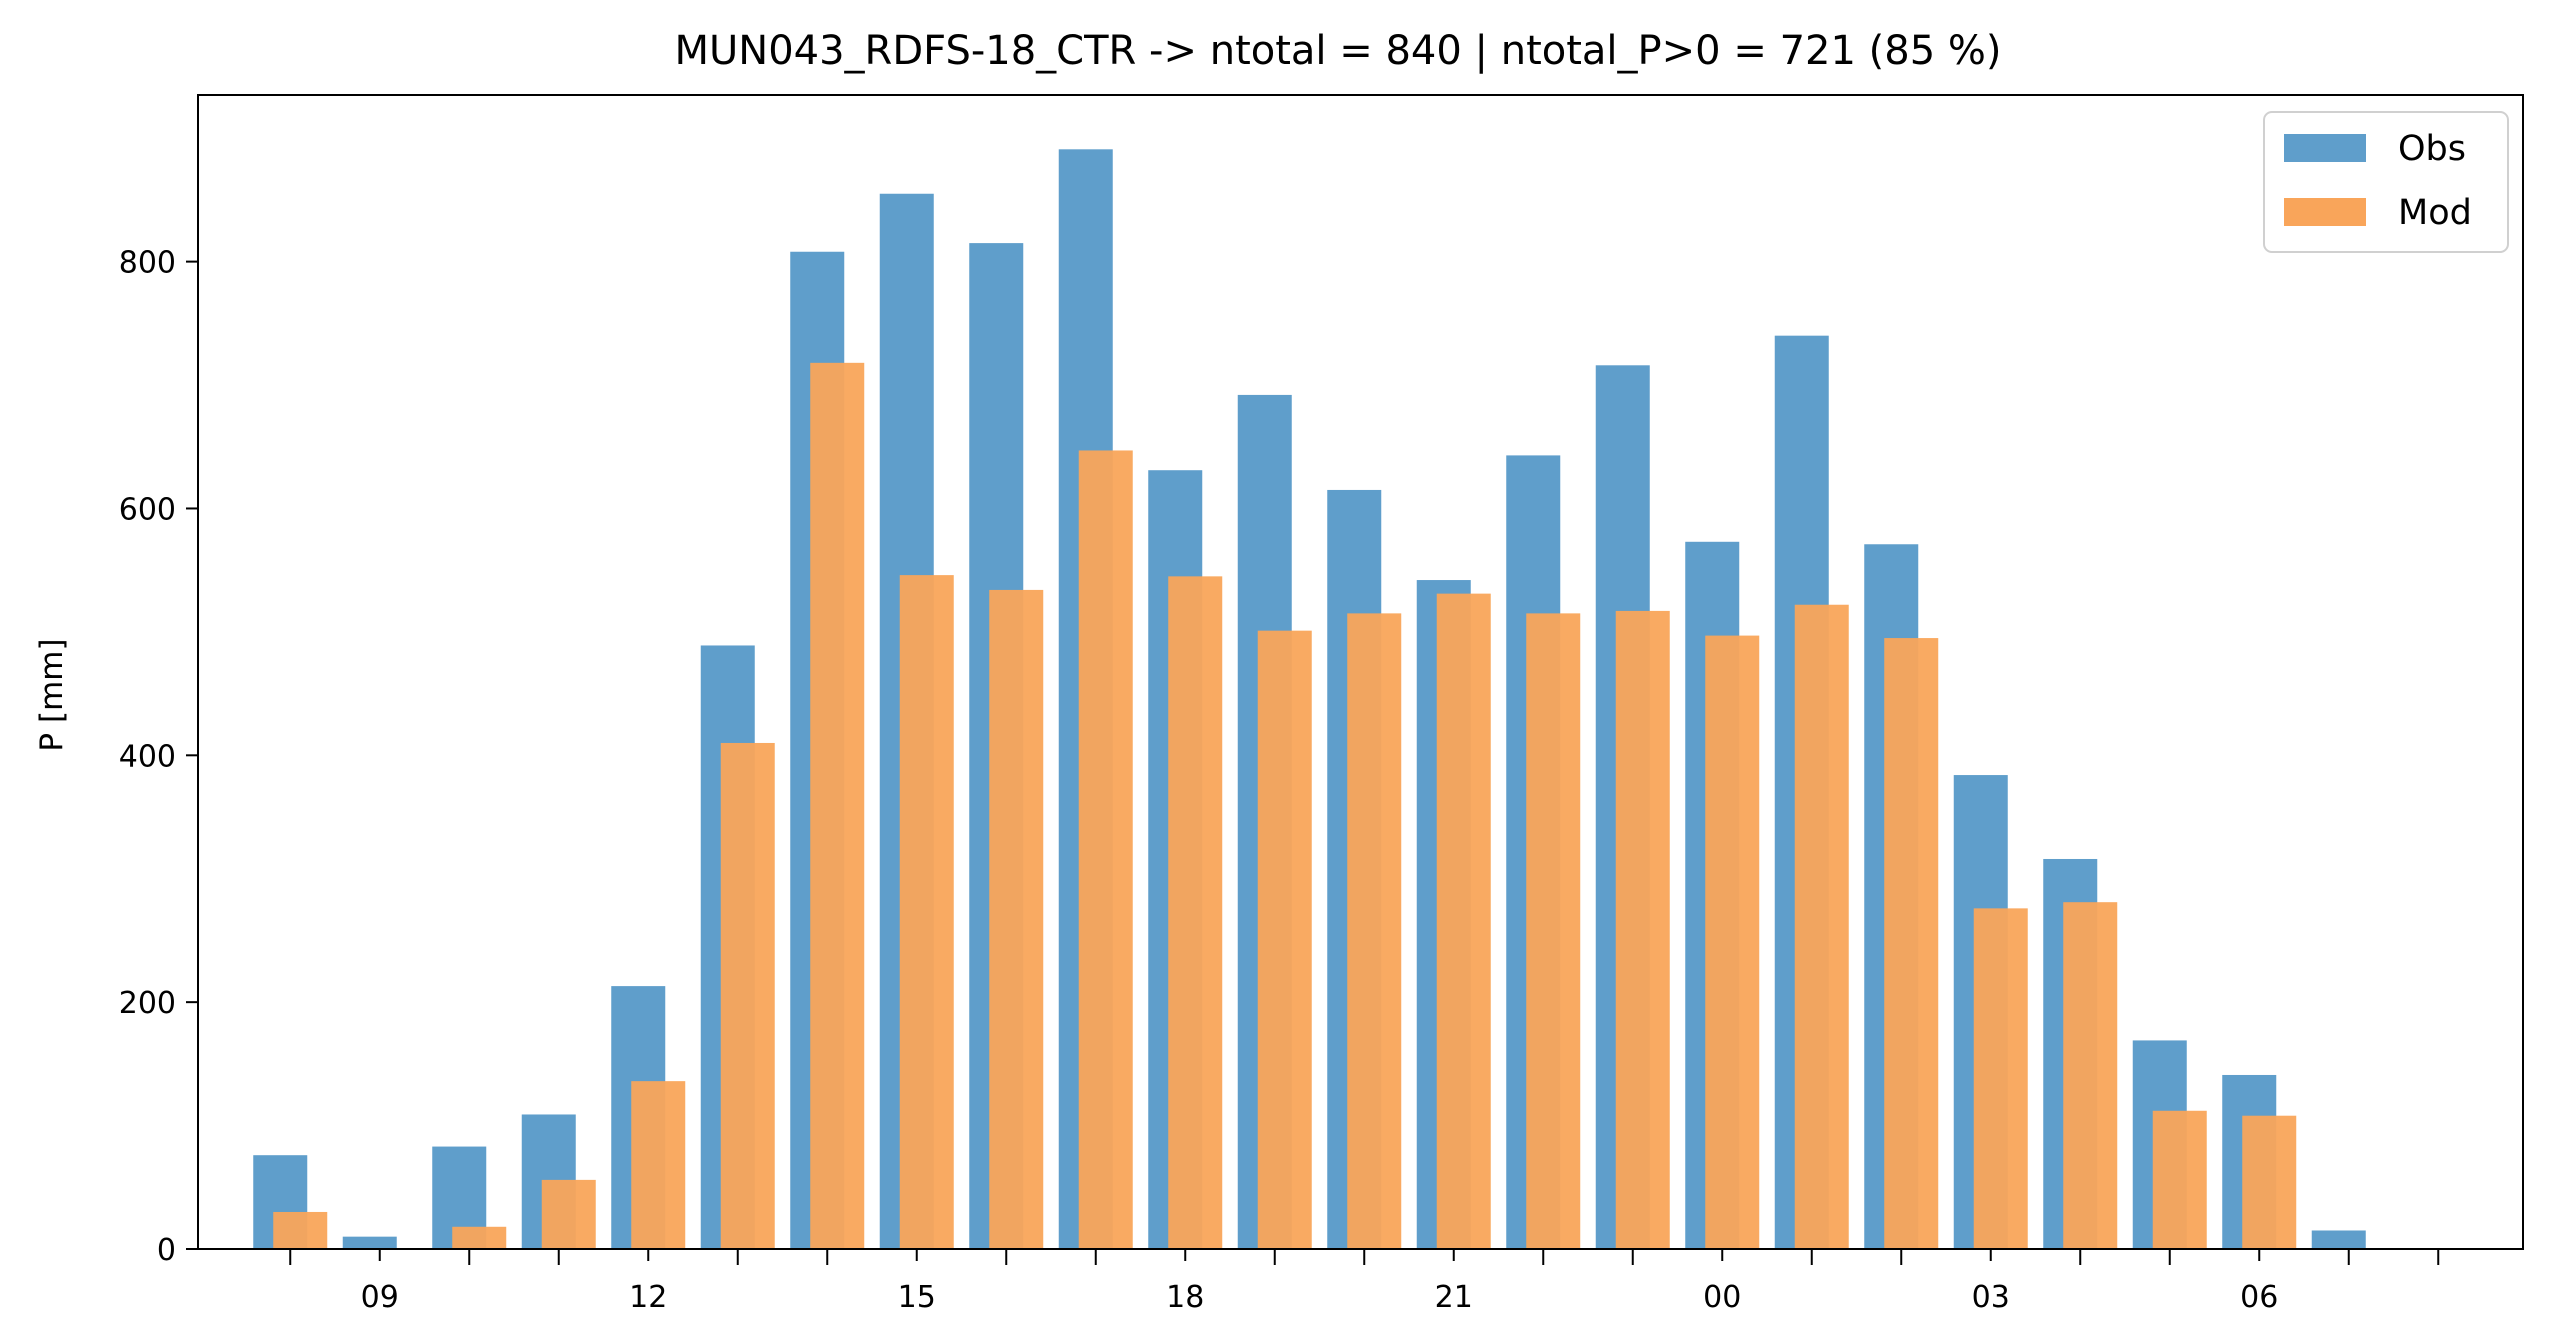 The height and width of the screenshot is (1343, 2552). I want to click on legend-swatch-obs, so click(2325, 148).